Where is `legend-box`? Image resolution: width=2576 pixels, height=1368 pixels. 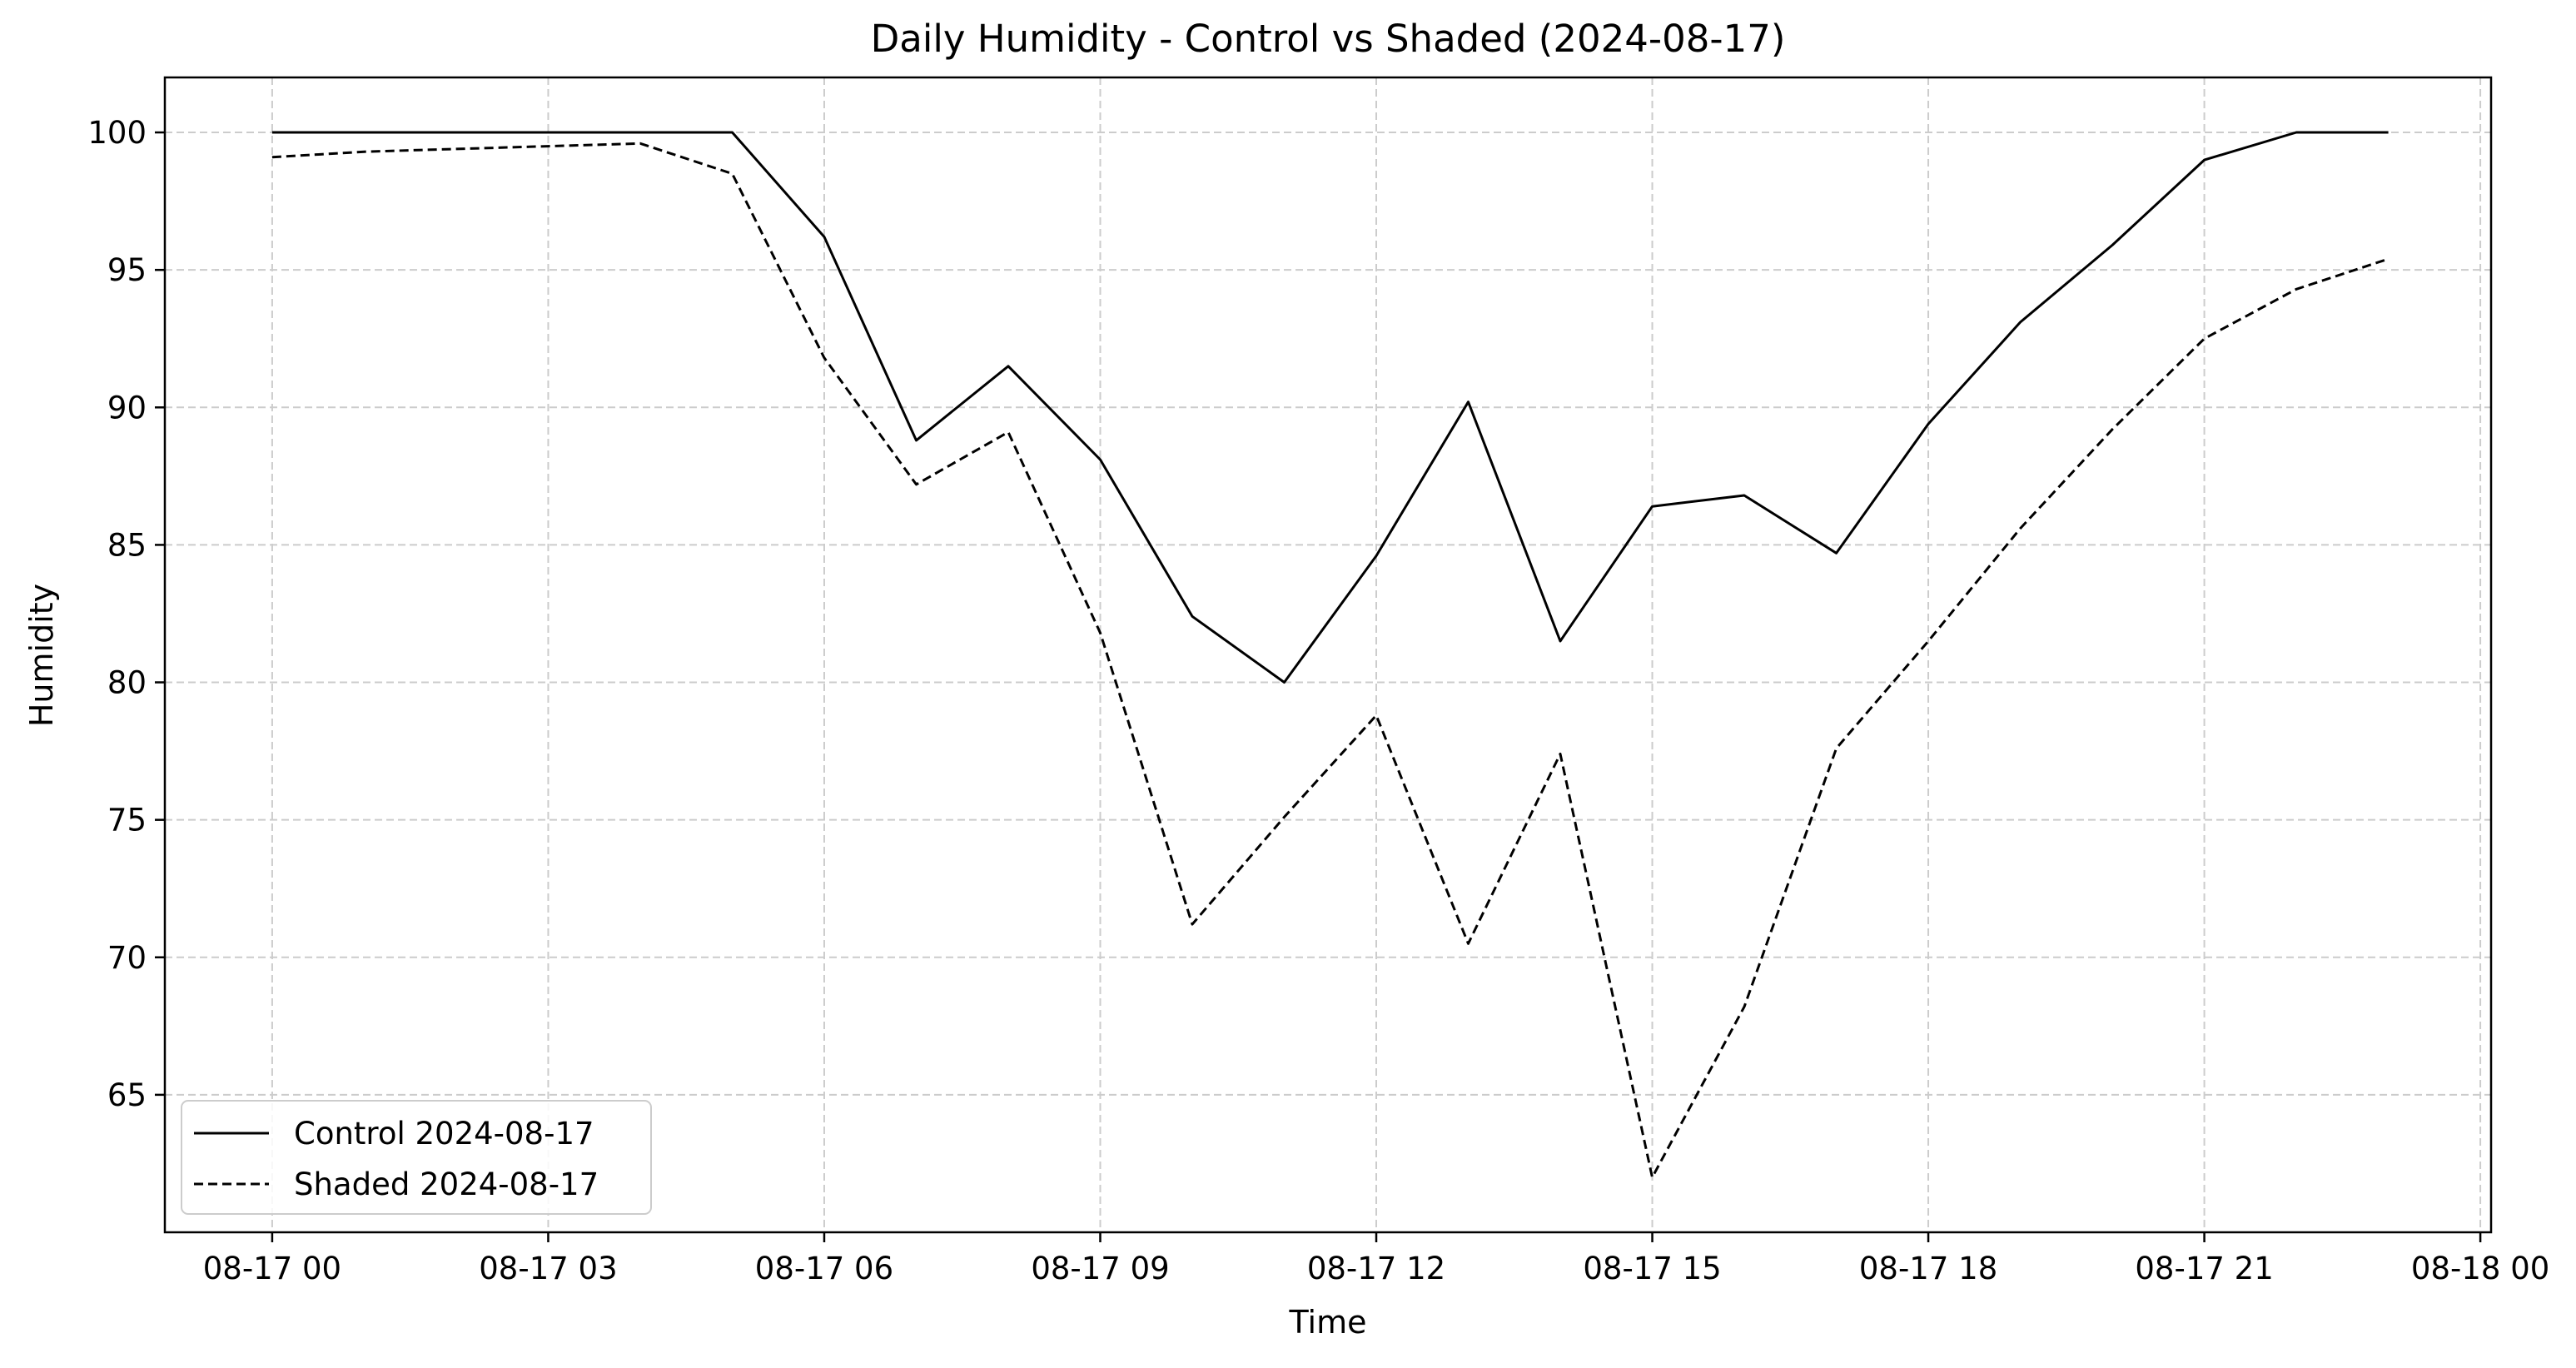 legend-box is located at coordinates (416, 1157).